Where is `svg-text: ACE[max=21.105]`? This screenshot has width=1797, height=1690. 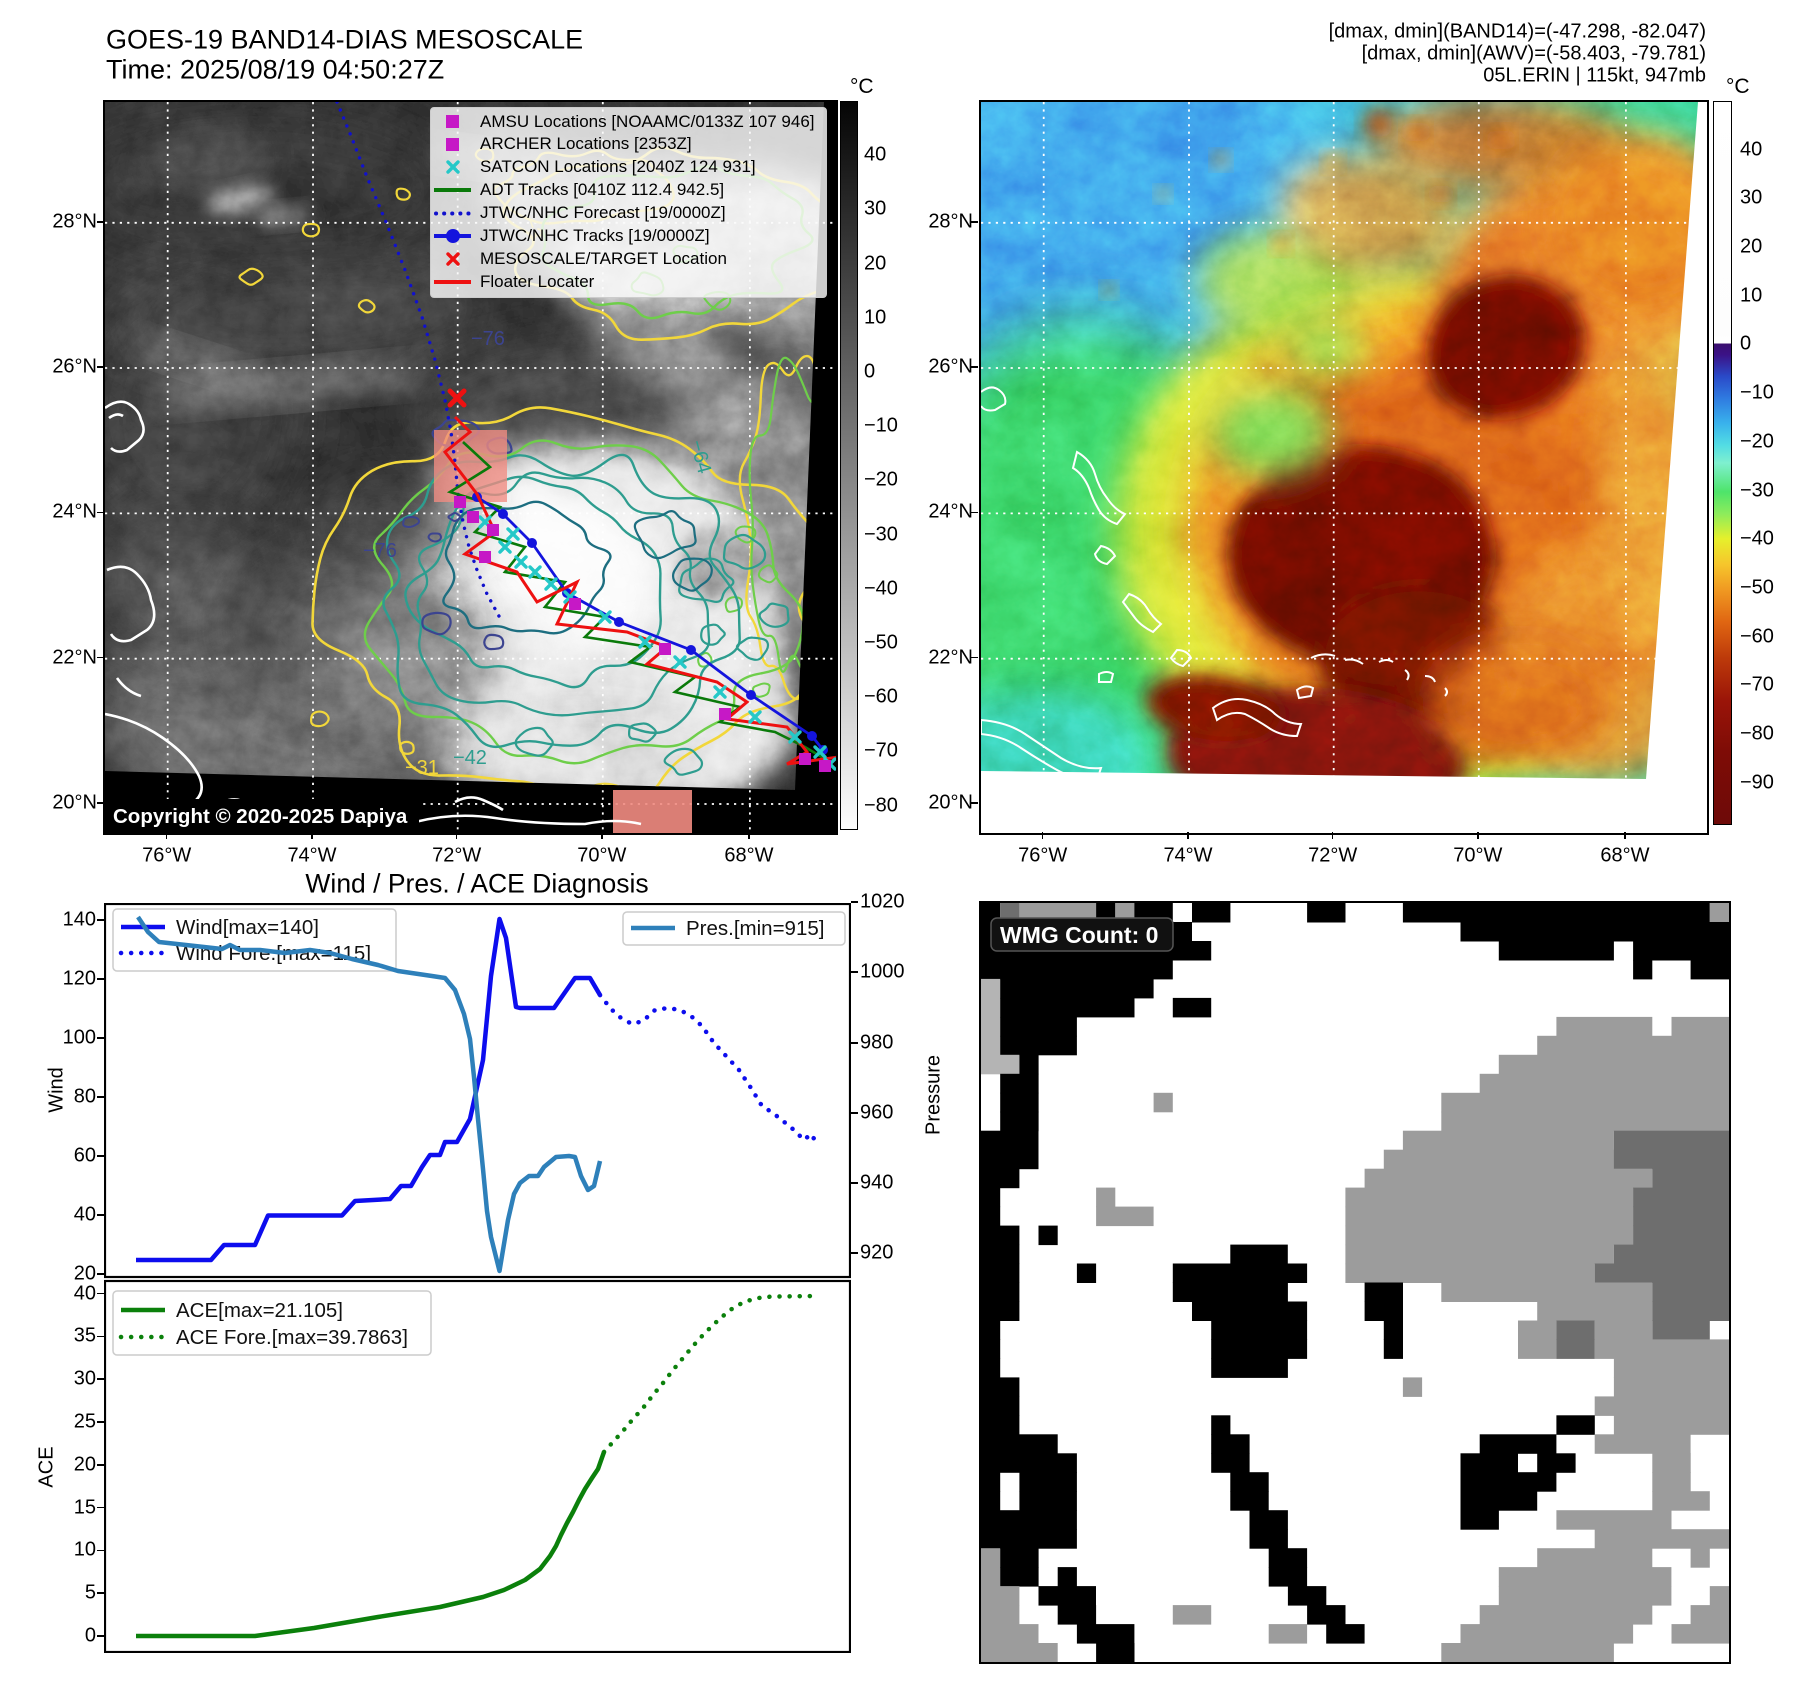 svg-text: ACE[max=21.105] is located at coordinates (259, 1310).